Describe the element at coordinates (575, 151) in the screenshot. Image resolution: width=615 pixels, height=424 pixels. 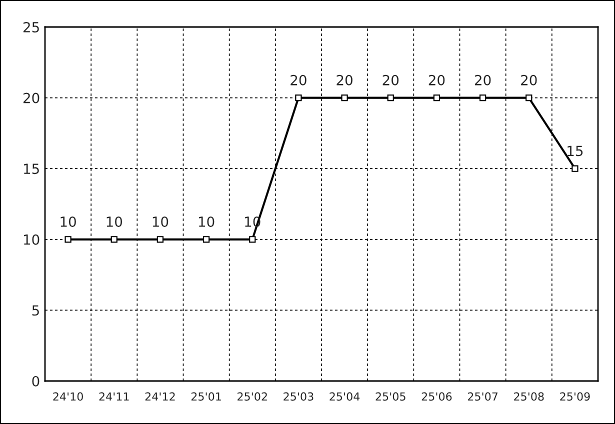
I see `data-label: 15` at that location.